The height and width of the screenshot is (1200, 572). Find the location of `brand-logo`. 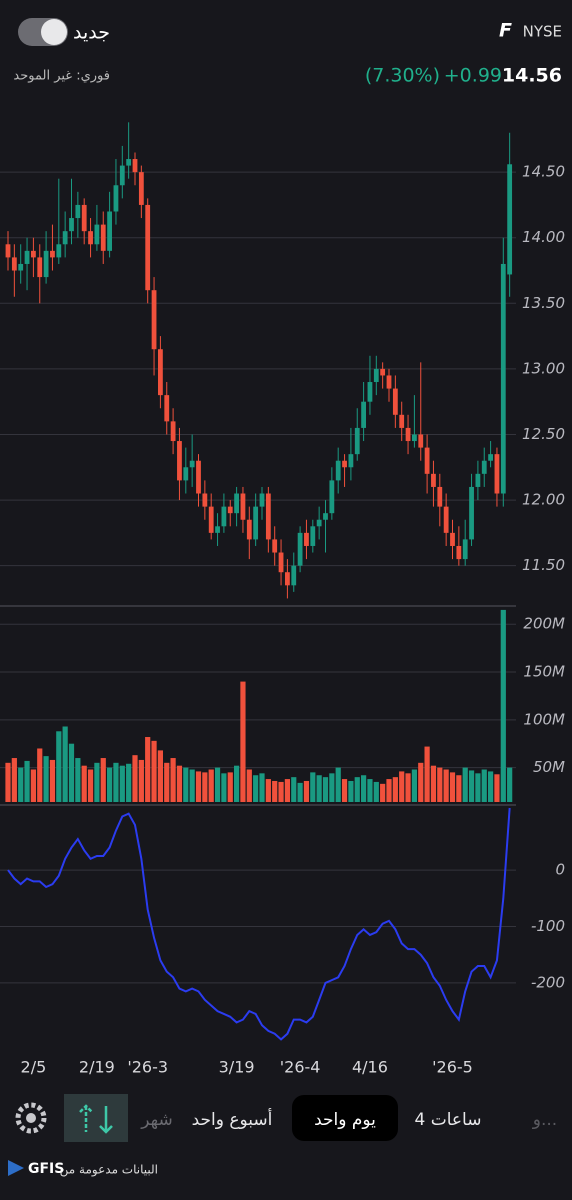

brand-logo is located at coordinates (16, 1168).